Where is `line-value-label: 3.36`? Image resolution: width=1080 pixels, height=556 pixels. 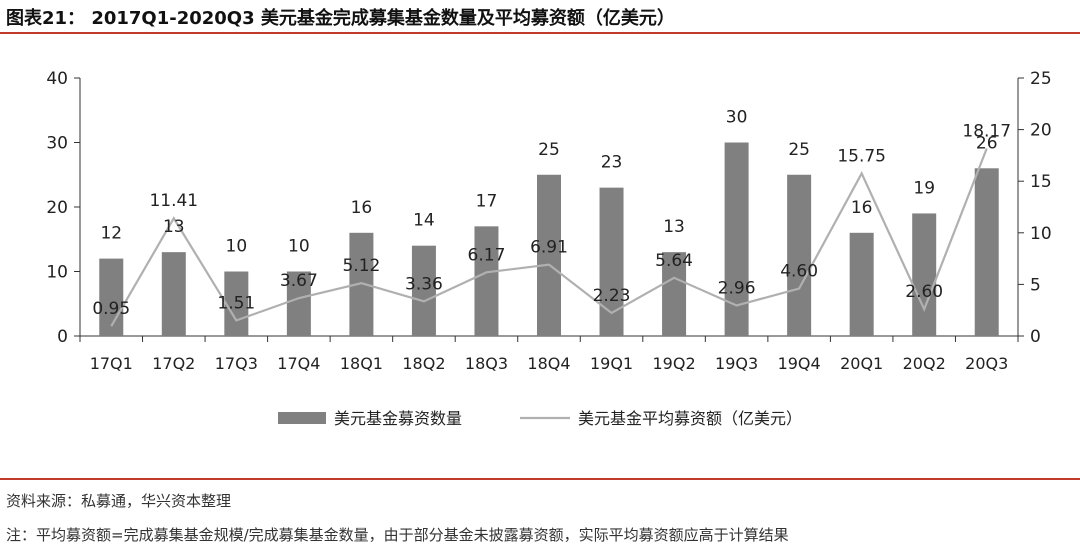
line-value-label: 3.36 is located at coordinates (424, 284).